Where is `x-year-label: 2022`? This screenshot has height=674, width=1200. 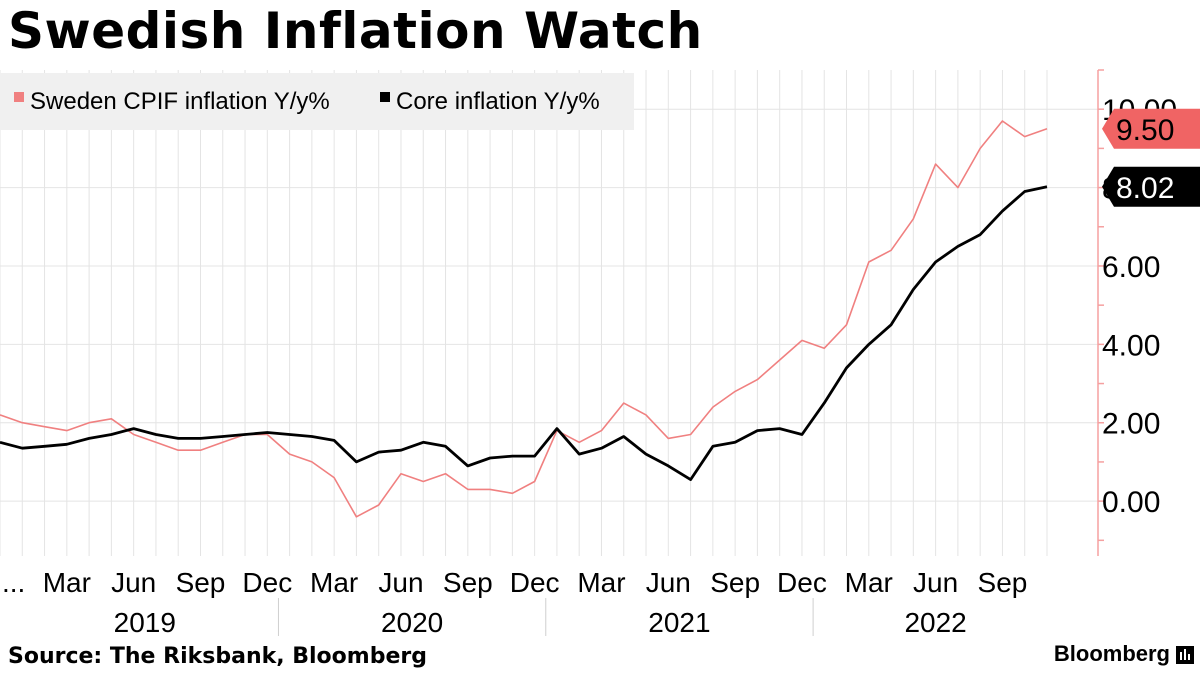
x-year-label: 2022 is located at coordinates (935, 622).